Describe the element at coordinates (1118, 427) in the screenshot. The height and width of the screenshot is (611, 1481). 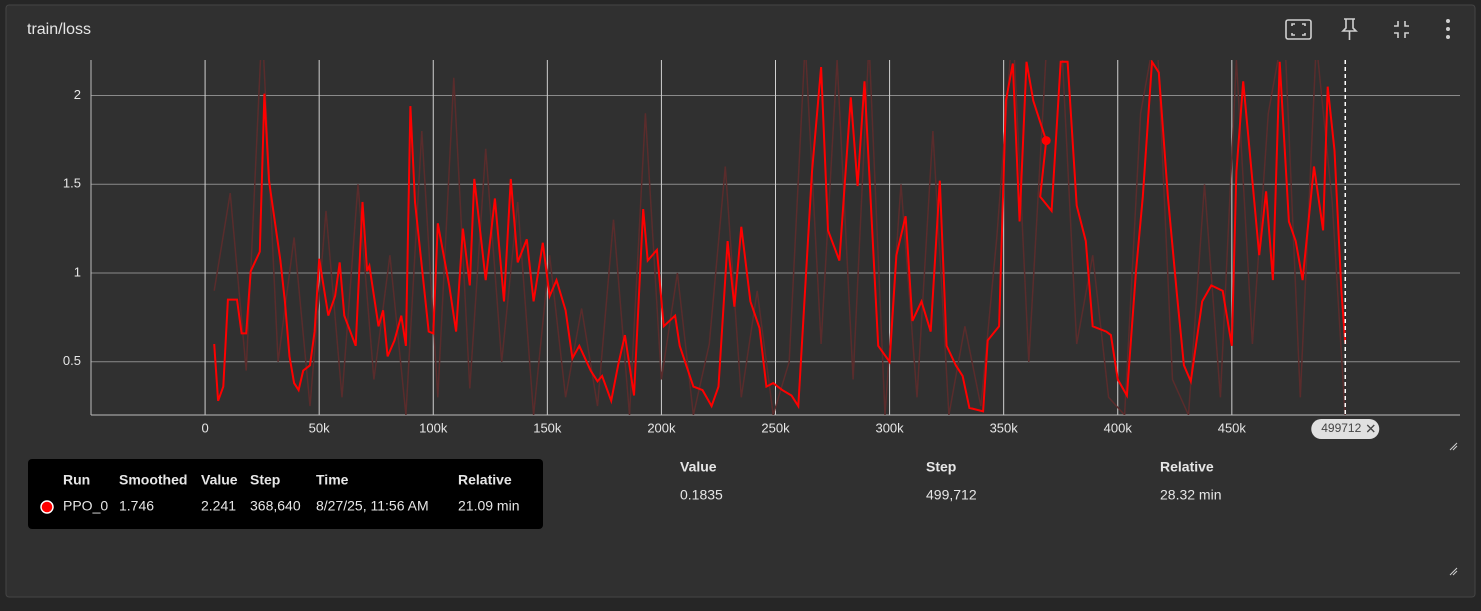
I see `x-tick-label: 400k` at that location.